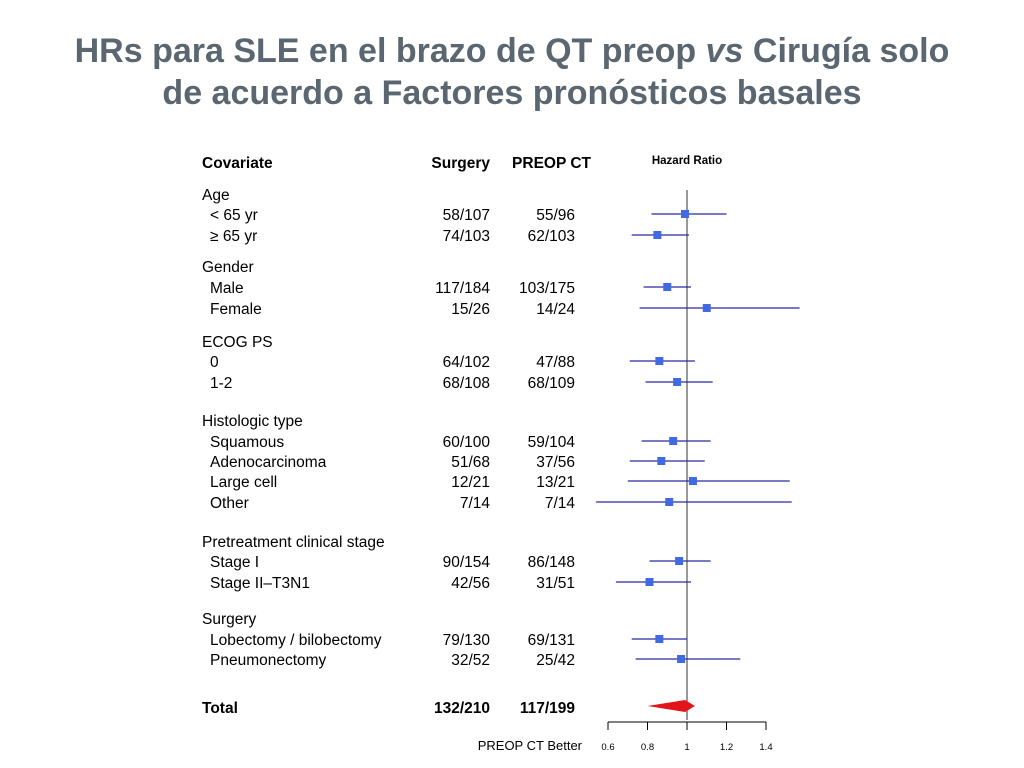 The height and width of the screenshot is (768, 1024). I want to click on preop-value: 13/21, so click(555, 482).